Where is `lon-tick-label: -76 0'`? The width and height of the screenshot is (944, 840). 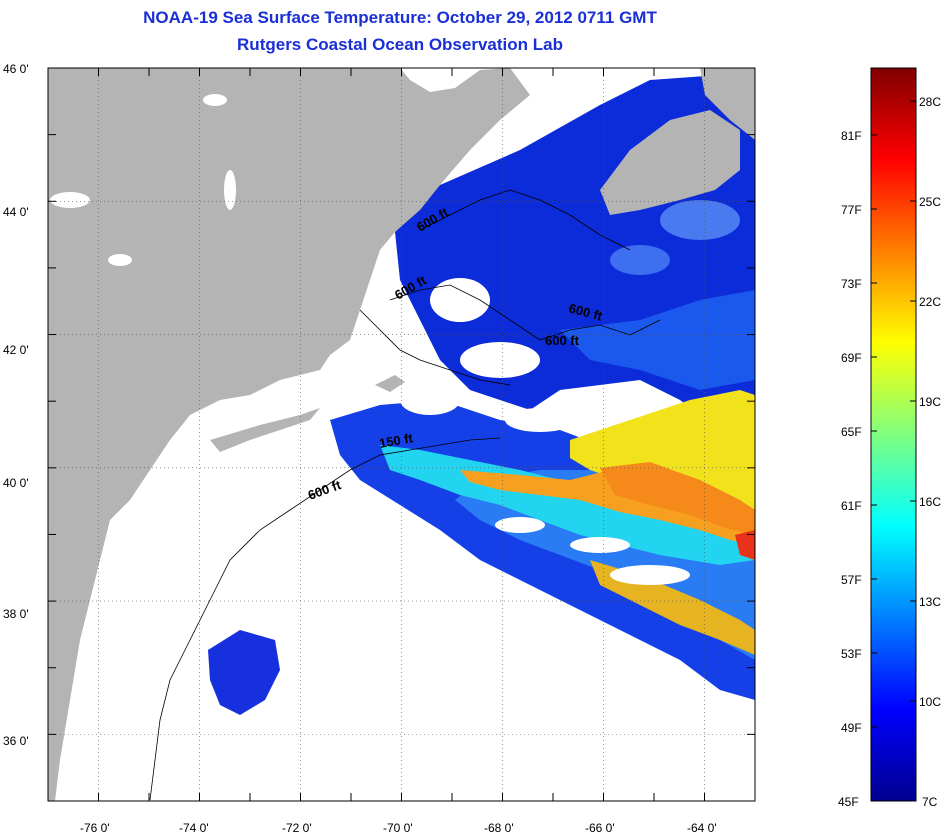 lon-tick-label: -76 0' is located at coordinates (95, 828).